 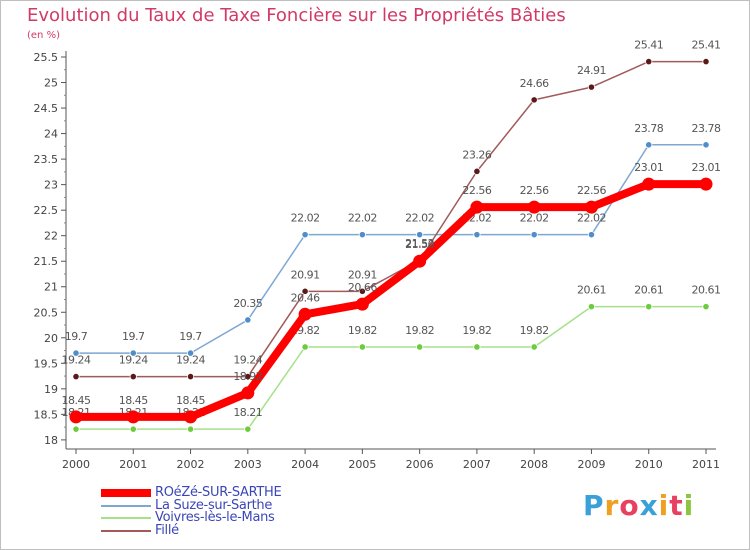 I want to click on legend-item: ROéZé-SUR-SARTHE, so click(x=231, y=492).